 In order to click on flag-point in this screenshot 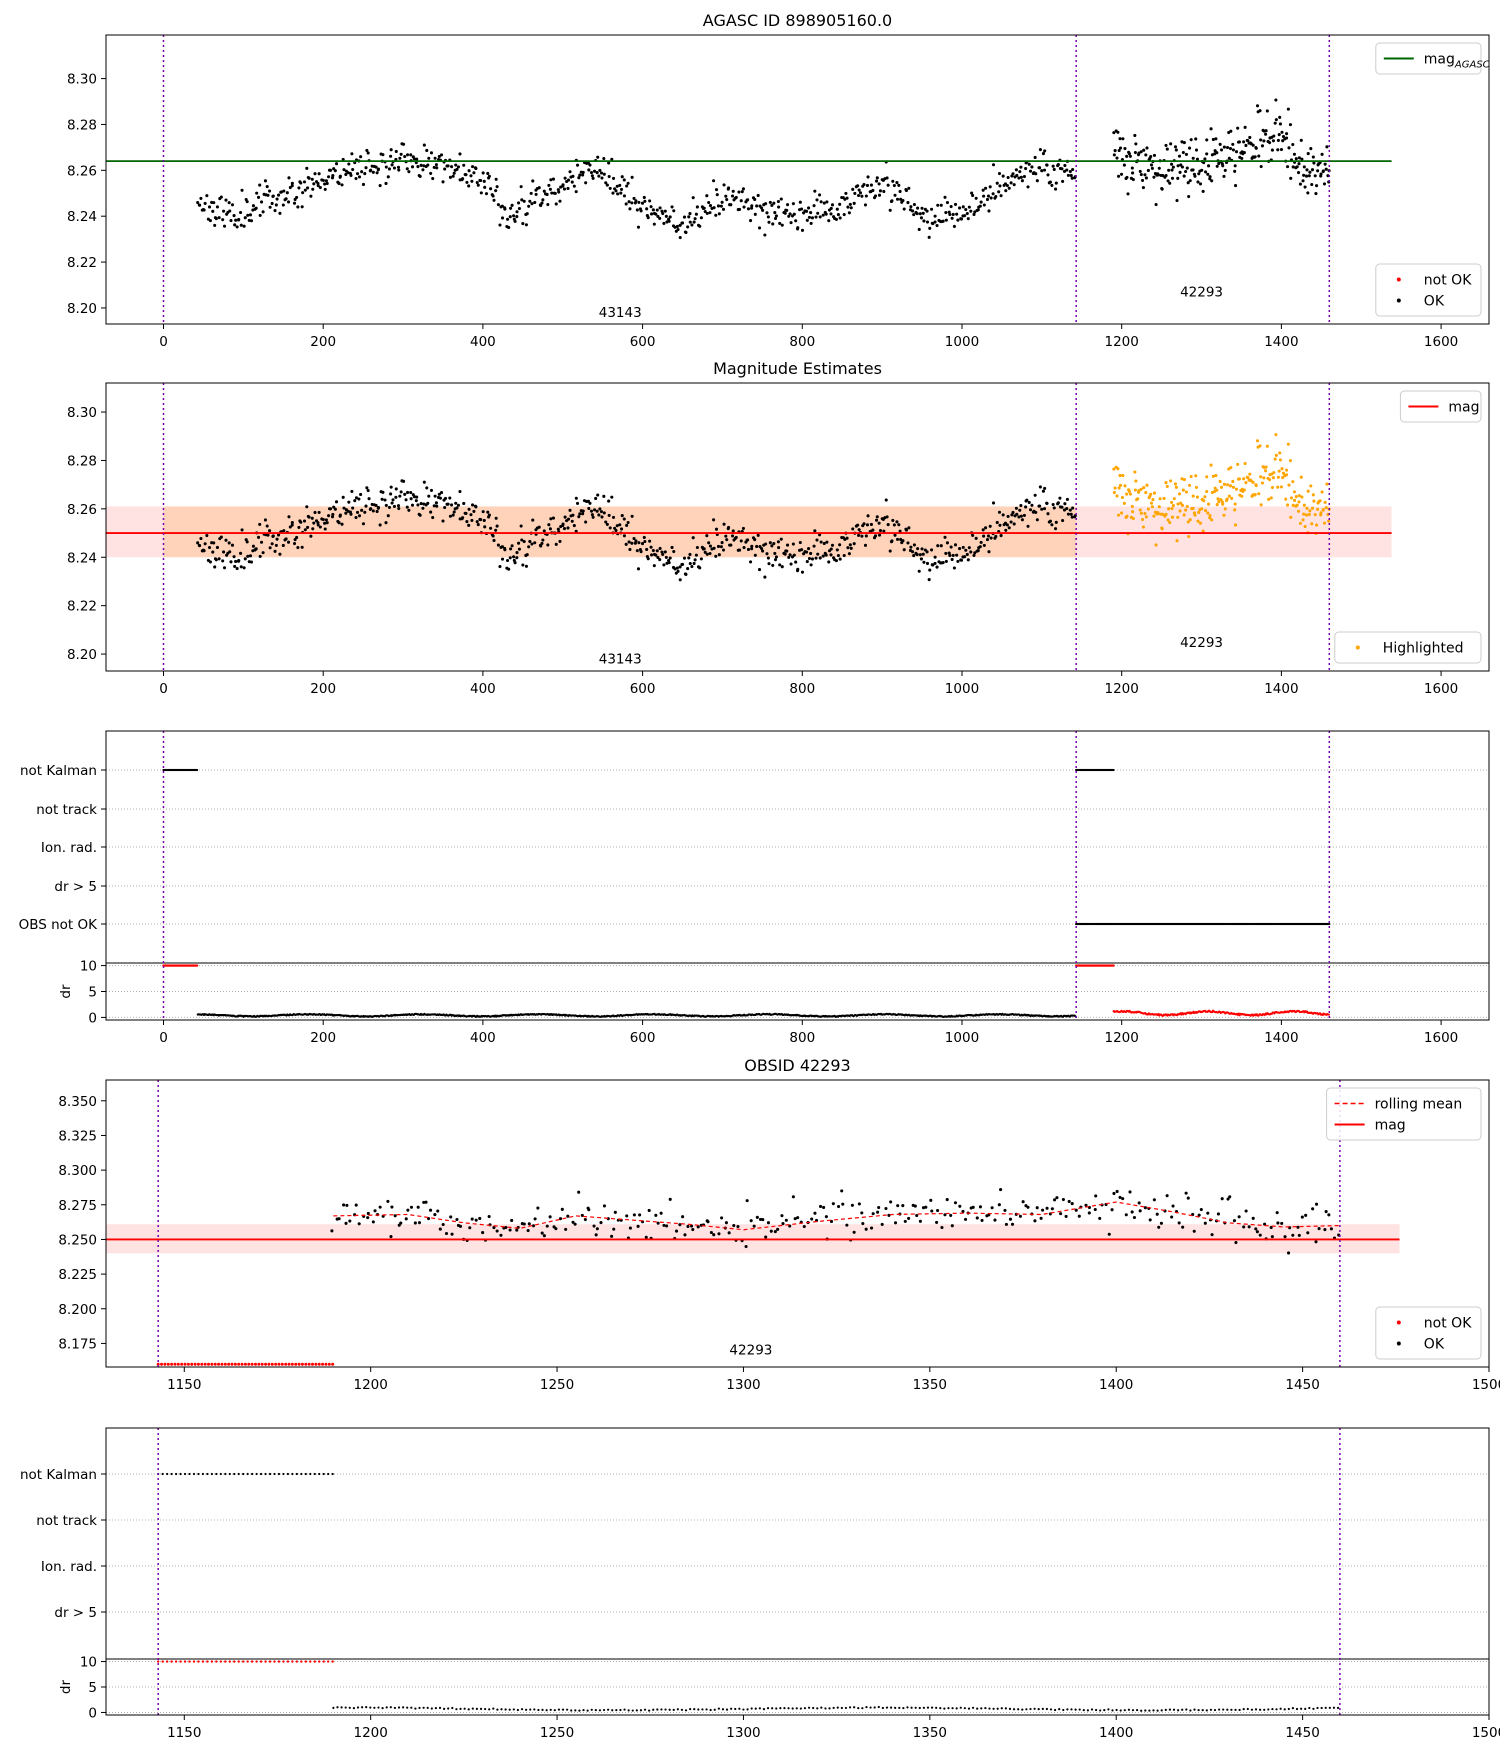, I will do `click(162, 1474)`.